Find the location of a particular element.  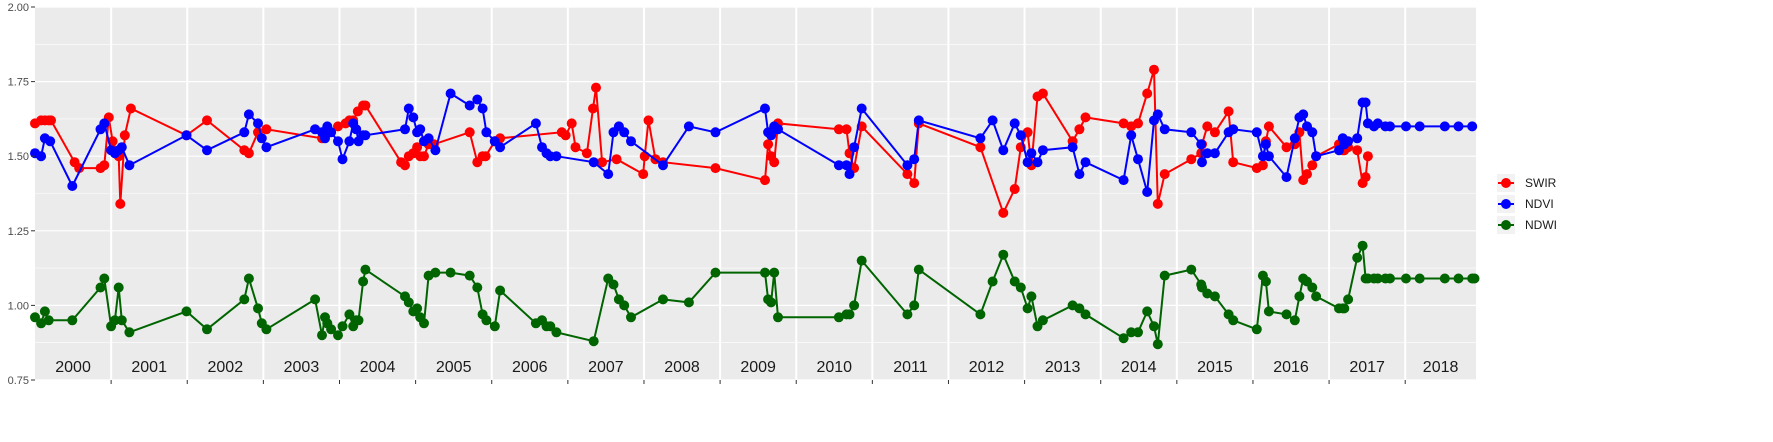

y-tick-label: 1.75 is located at coordinates (18, 83).